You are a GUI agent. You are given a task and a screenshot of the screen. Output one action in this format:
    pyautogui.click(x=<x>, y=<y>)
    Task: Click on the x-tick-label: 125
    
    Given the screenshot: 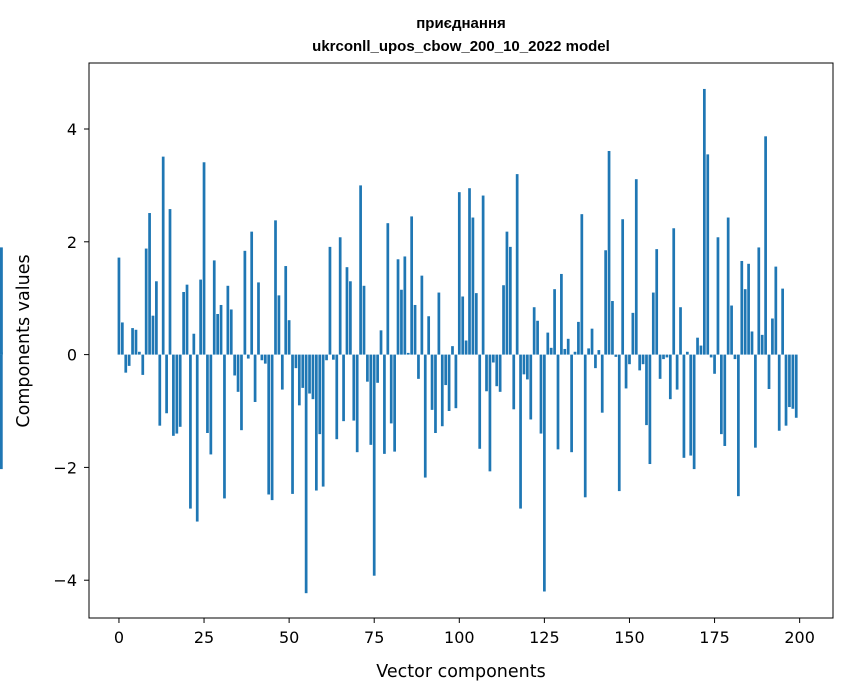 What is the action you would take?
    pyautogui.click(x=544, y=637)
    